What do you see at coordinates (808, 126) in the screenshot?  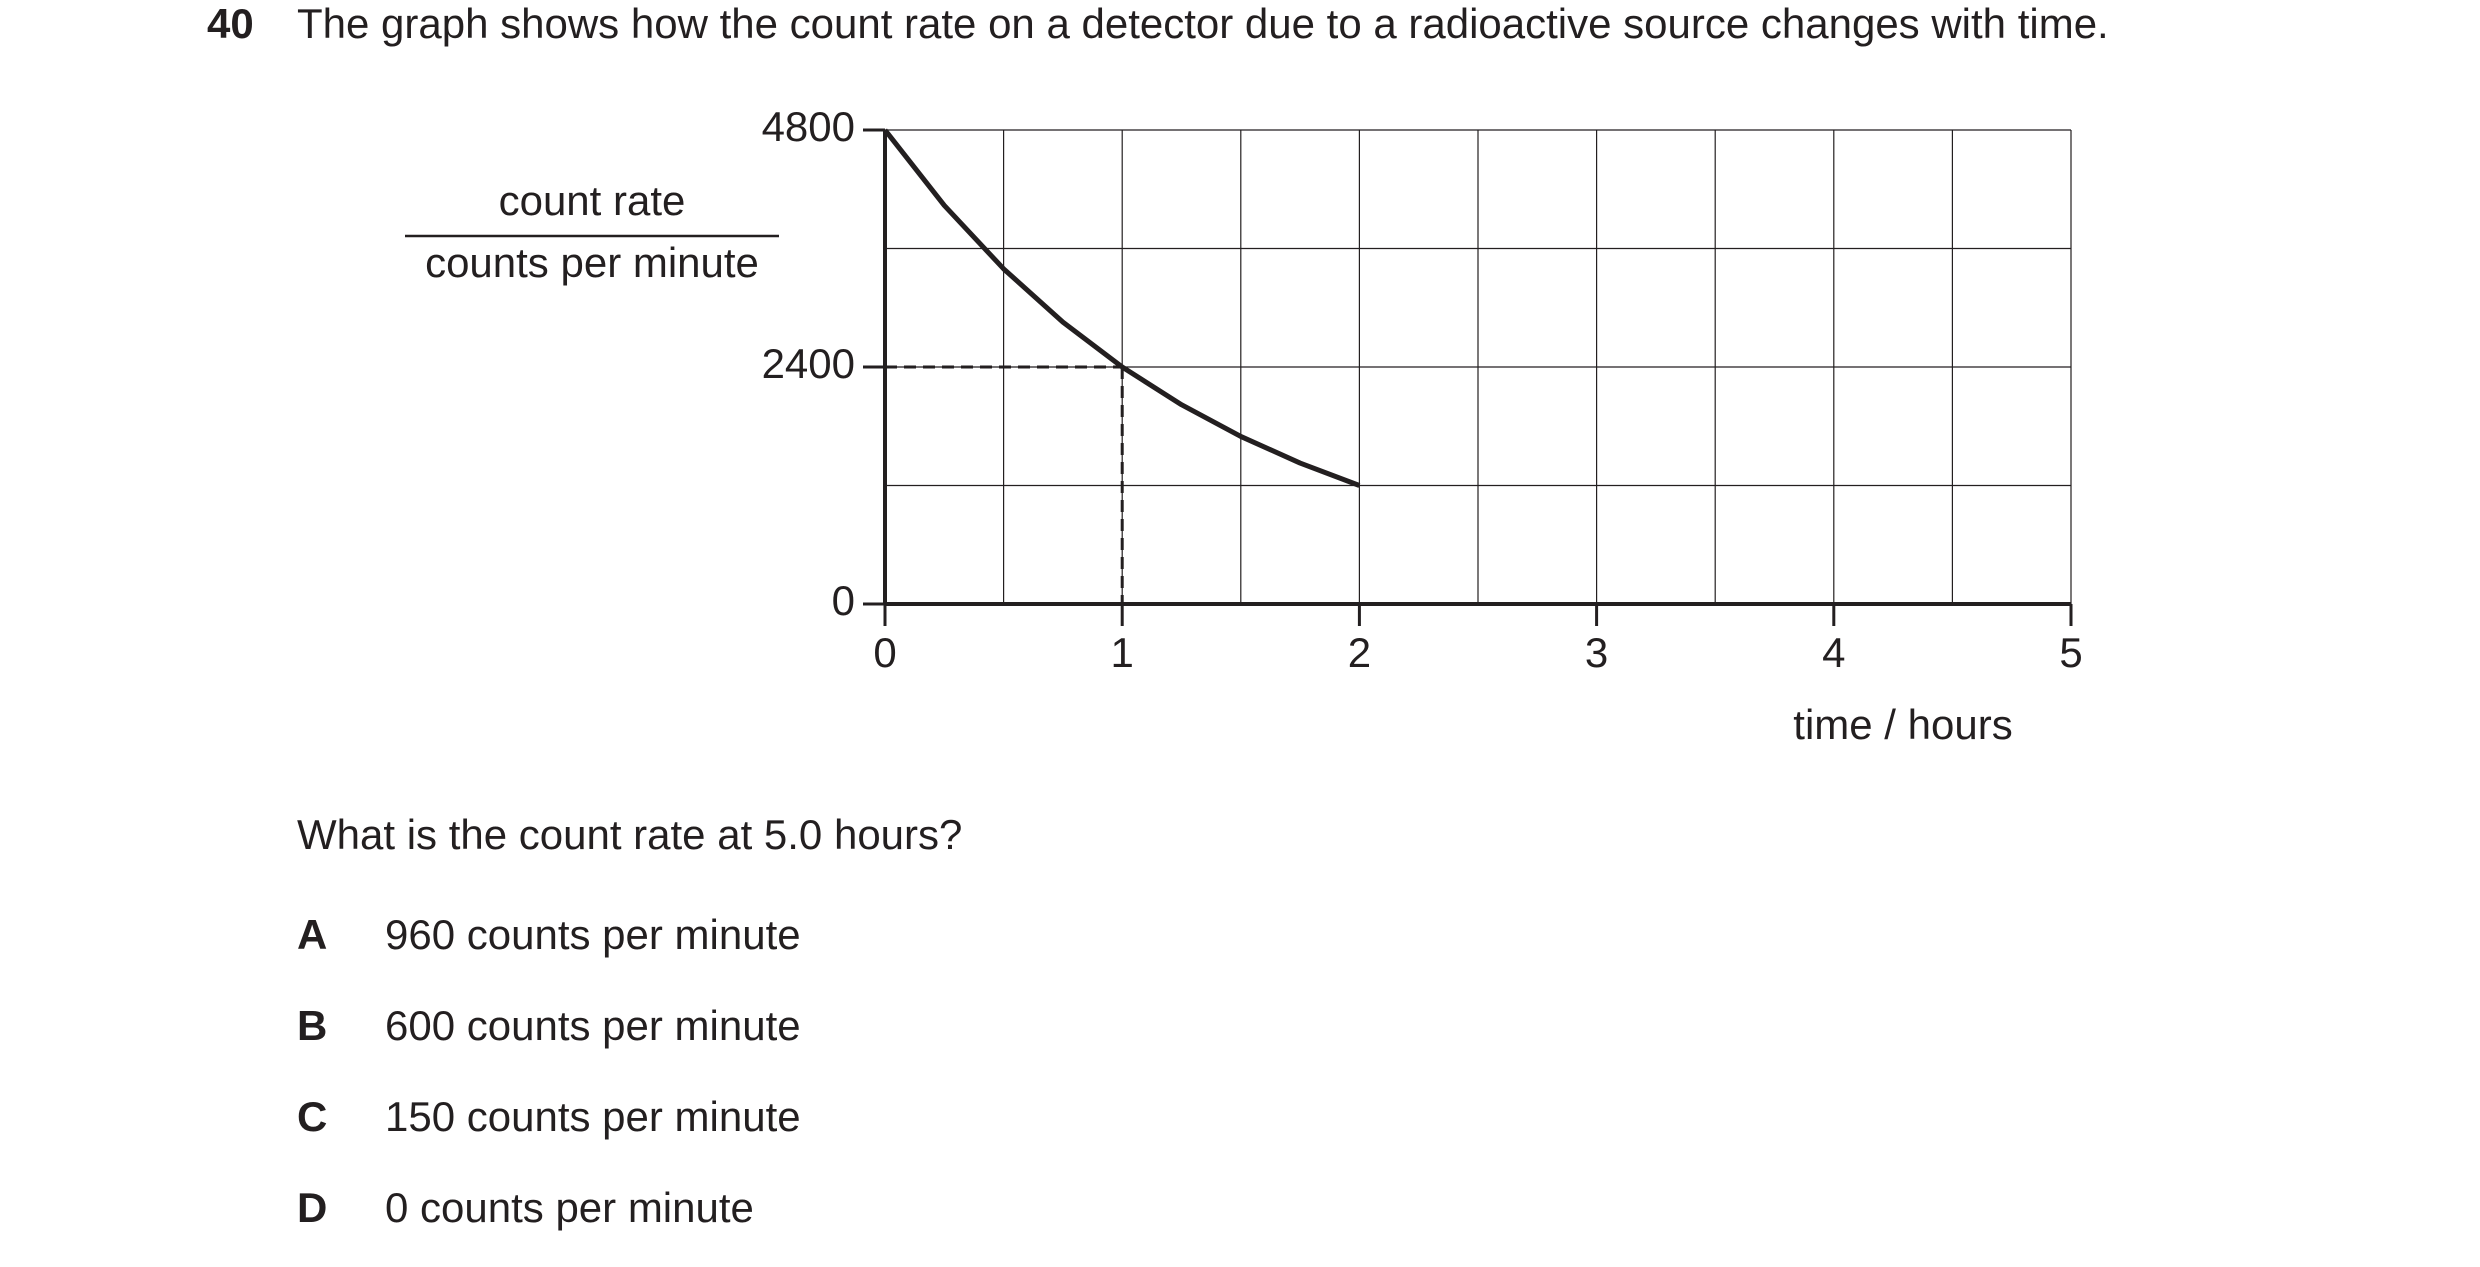 I see `y-tick-label: 4800` at bounding box center [808, 126].